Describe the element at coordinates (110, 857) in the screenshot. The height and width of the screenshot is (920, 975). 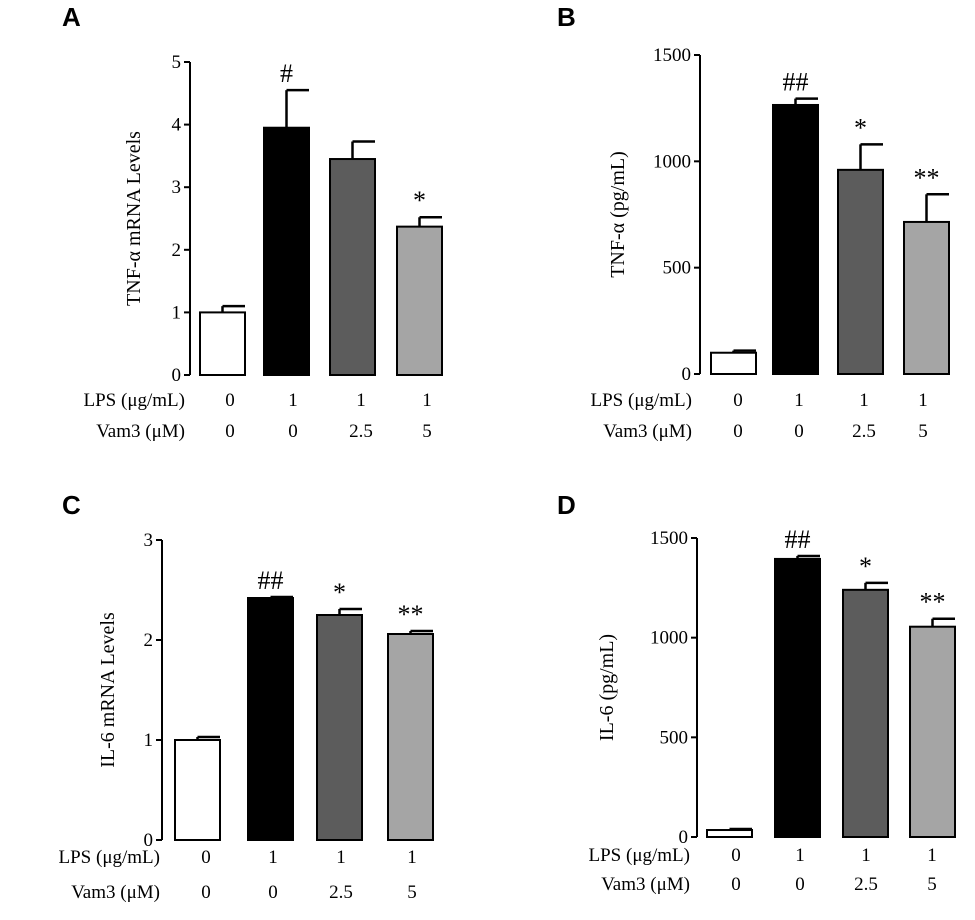
I see `panel-c-condition-label: LPS (μg/mL)` at that location.